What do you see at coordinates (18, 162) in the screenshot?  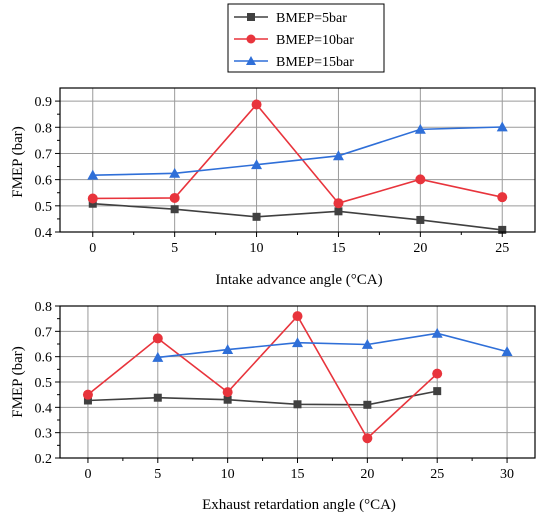 I see `y-axis-title-top: FMEP (bar)` at bounding box center [18, 162].